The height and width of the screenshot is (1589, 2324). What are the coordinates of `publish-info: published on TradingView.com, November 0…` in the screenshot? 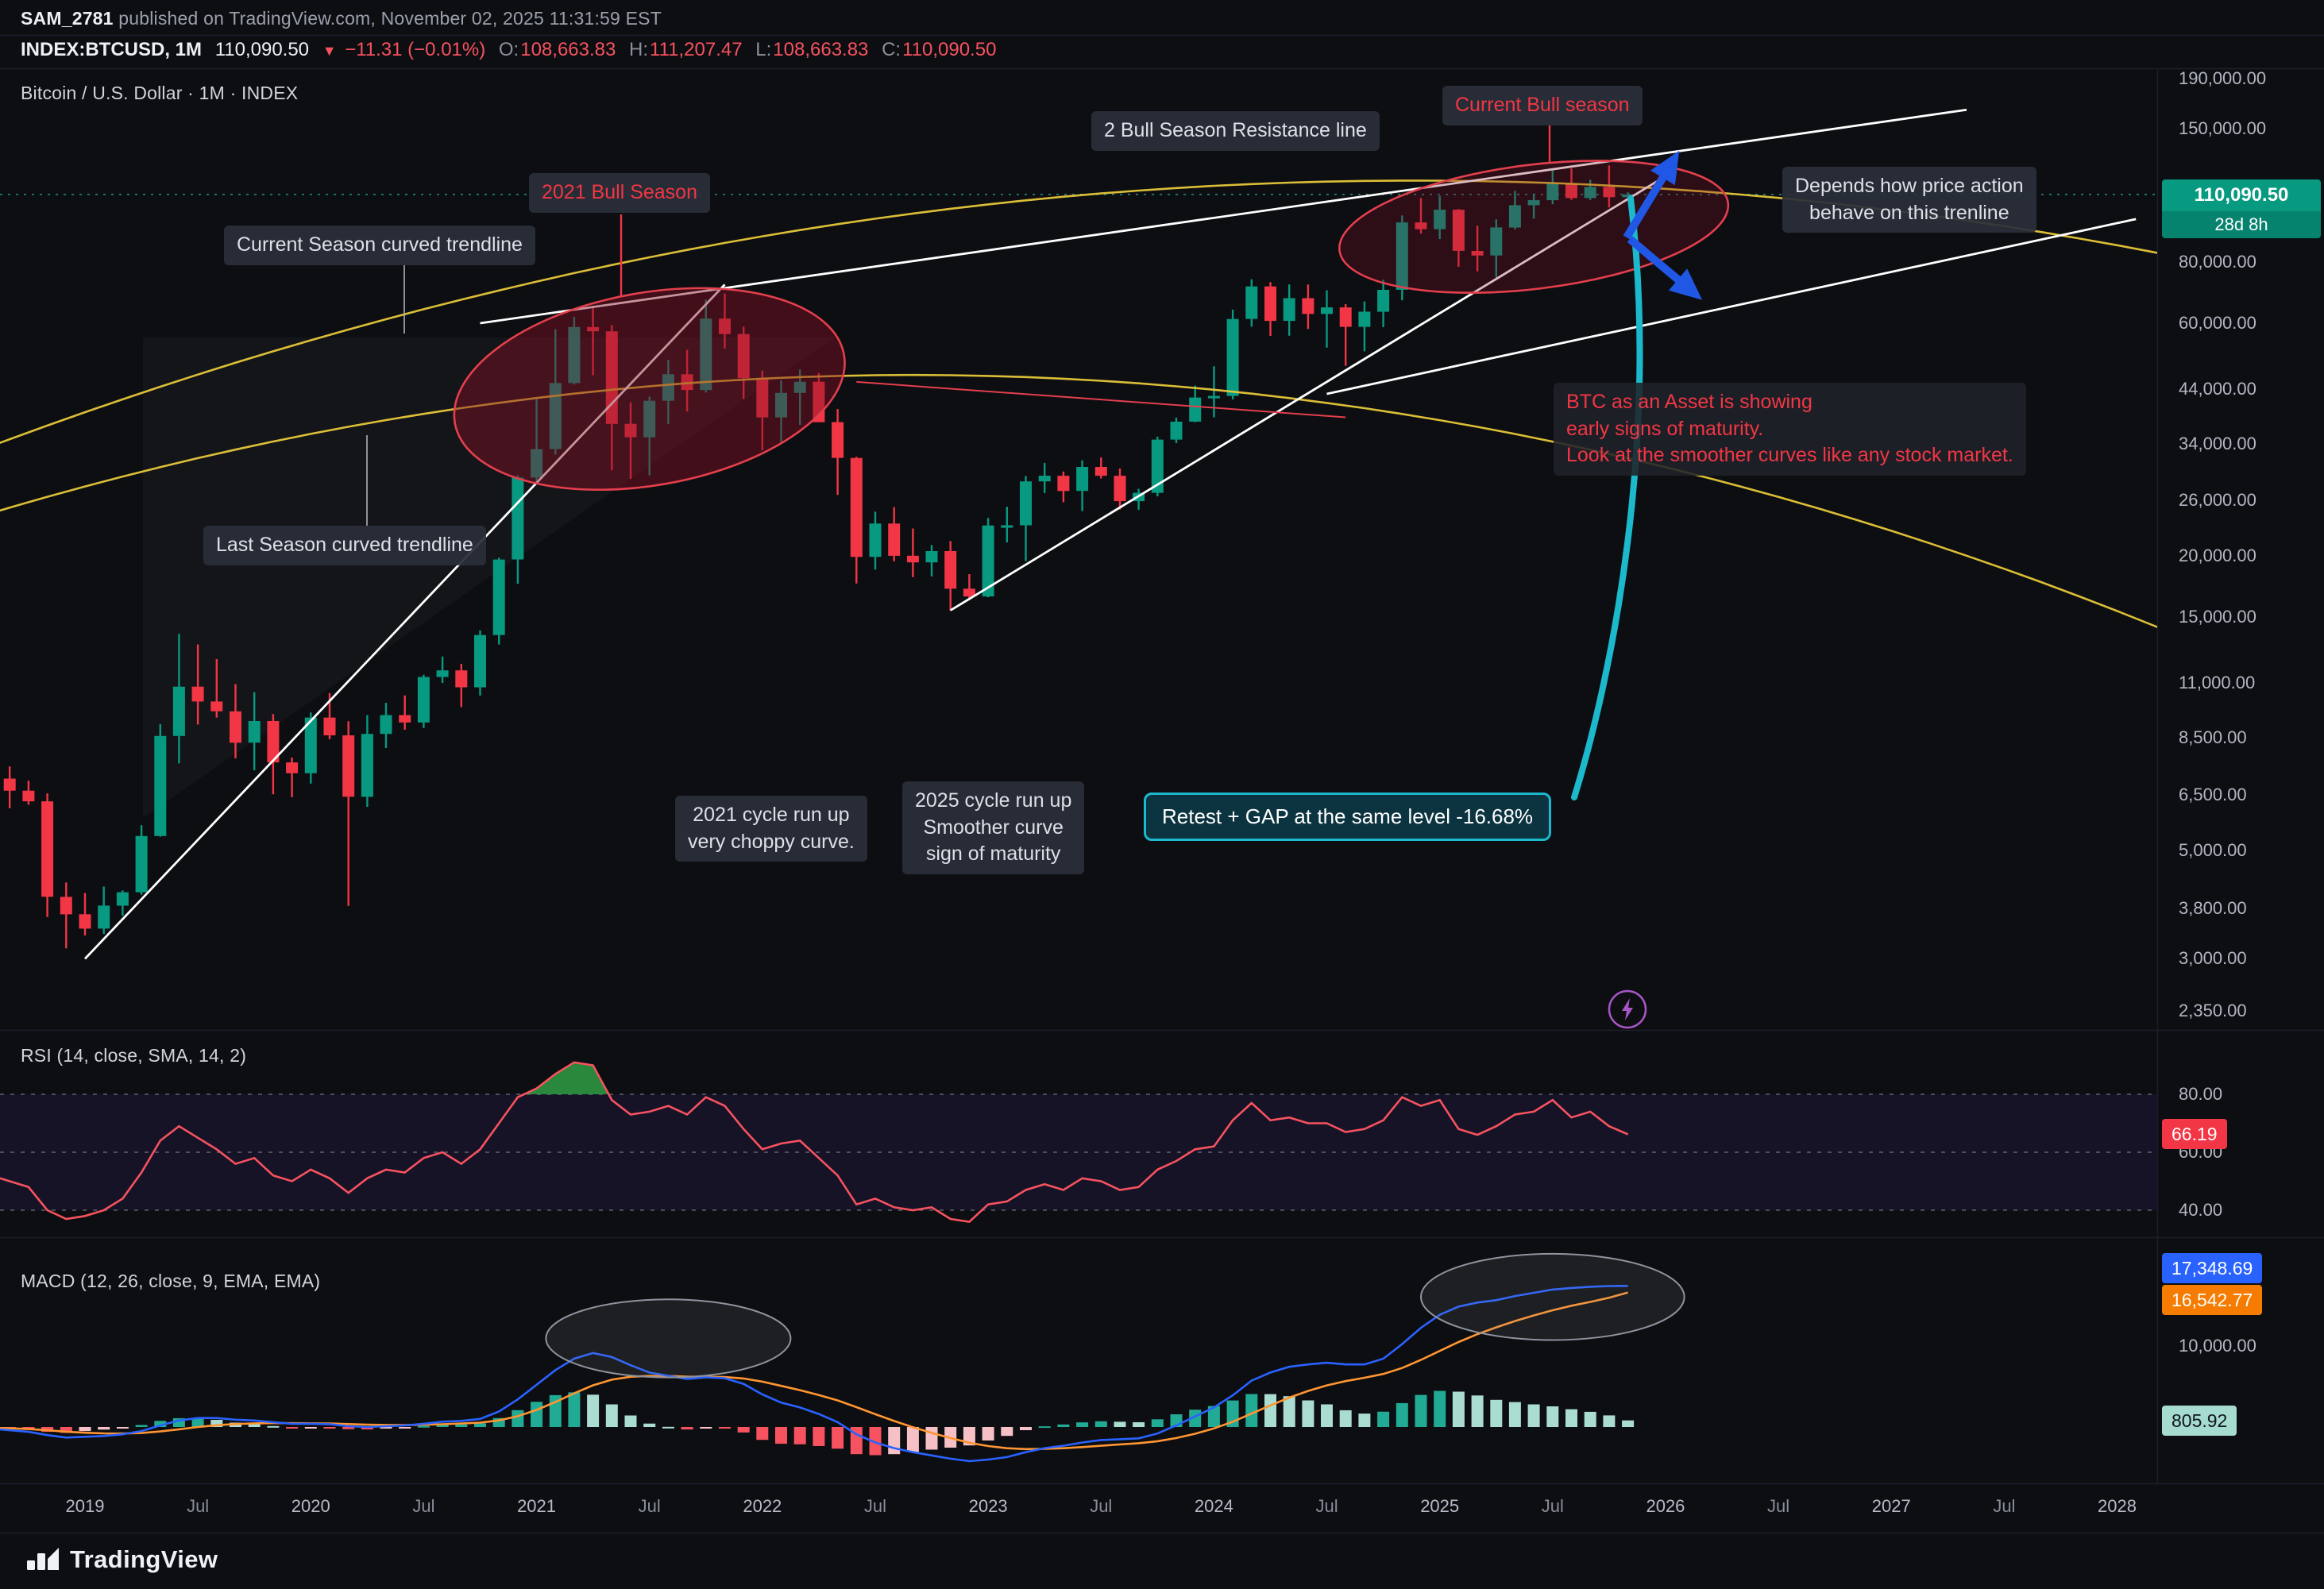 It's located at (387, 18).